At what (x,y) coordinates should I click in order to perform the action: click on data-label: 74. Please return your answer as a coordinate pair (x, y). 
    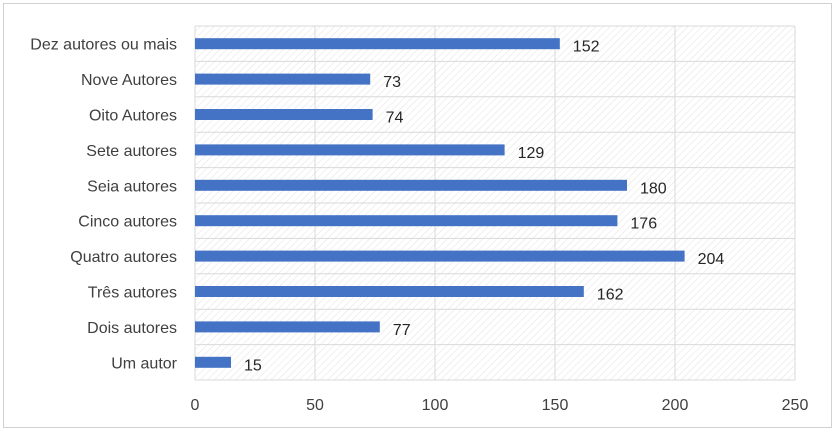
    Looking at the image, I should click on (395, 118).